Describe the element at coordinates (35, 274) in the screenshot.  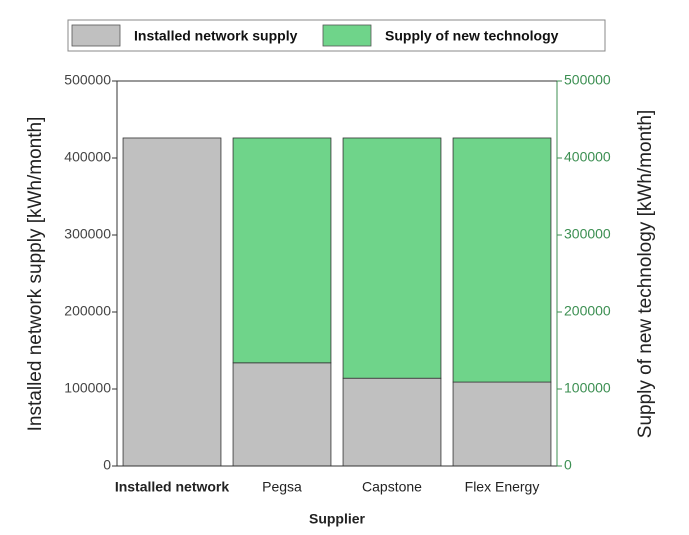
I see `y-axis-title: Installed network supply [kWh/month]` at that location.